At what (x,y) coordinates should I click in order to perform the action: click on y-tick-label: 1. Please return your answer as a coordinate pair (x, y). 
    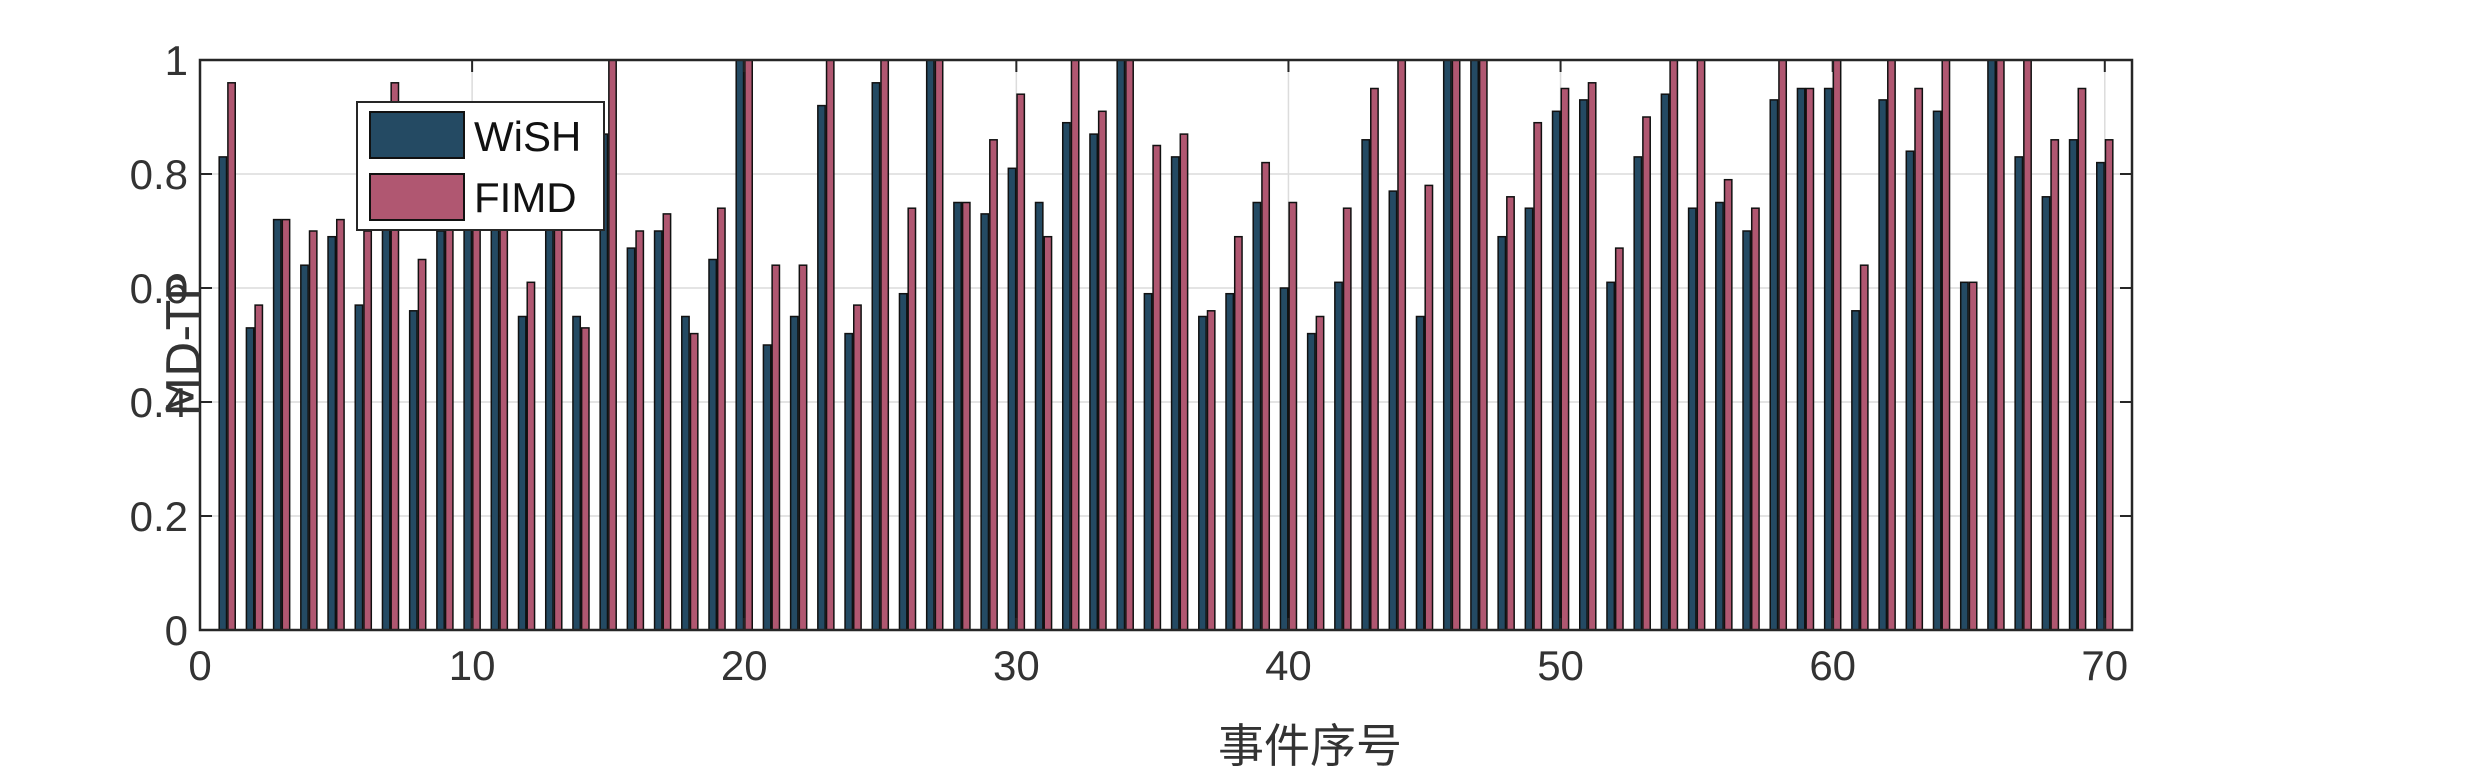
    Looking at the image, I should click on (176, 60).